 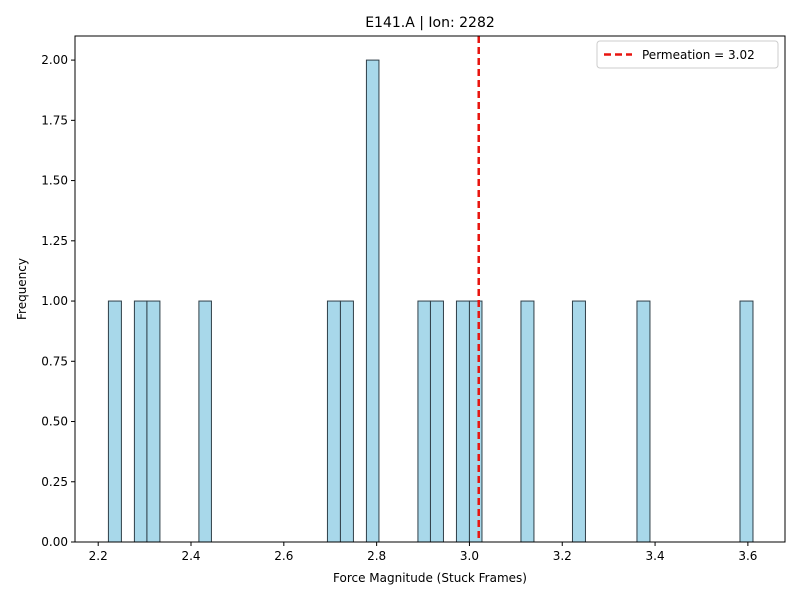 What do you see at coordinates (54, 301) in the screenshot?
I see `y-tick-label: 1.00` at bounding box center [54, 301].